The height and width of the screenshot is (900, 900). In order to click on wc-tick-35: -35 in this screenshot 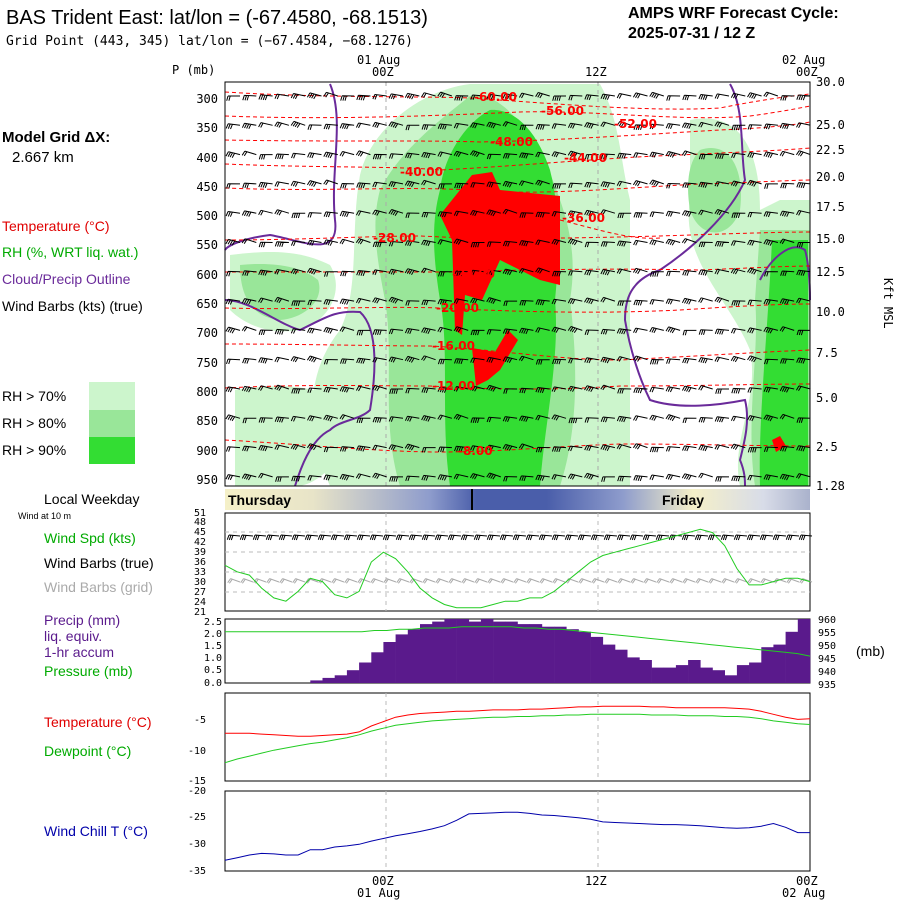, I will do `click(197, 871)`.